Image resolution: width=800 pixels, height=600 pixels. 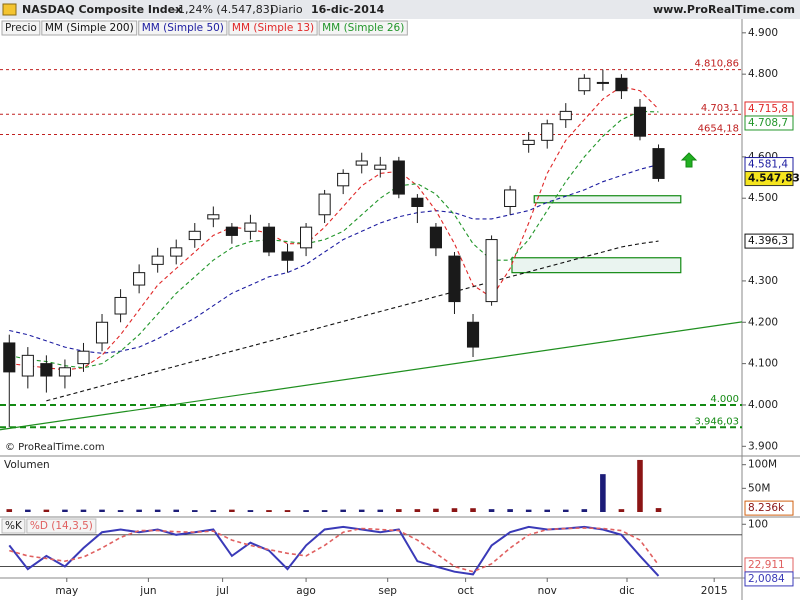 I want to click on header-bar, so click(x=400, y=9).